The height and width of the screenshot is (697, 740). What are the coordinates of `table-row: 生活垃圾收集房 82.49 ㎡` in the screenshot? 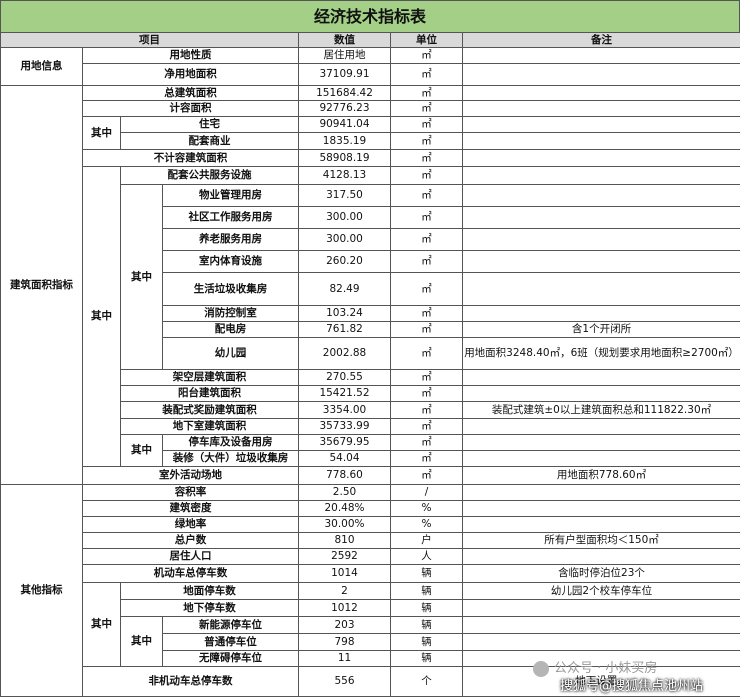 It's located at (370, 289).